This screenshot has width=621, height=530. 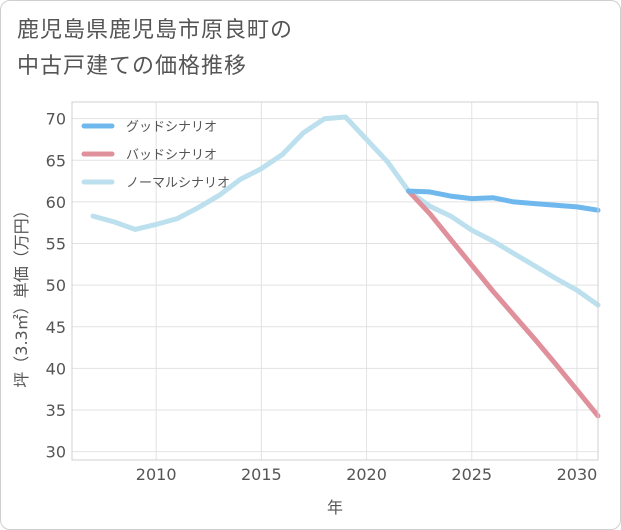 What do you see at coordinates (56, 327) in the screenshot?
I see `y-tick-label: 45` at bounding box center [56, 327].